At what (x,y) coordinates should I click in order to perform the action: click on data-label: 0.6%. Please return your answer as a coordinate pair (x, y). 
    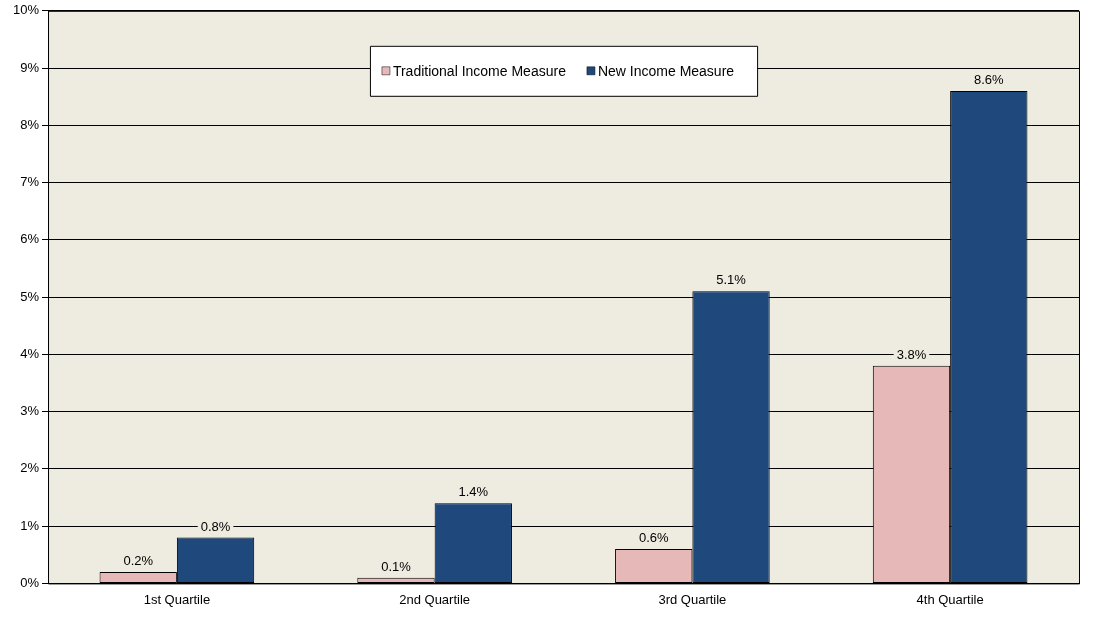
    Looking at the image, I should click on (653, 538).